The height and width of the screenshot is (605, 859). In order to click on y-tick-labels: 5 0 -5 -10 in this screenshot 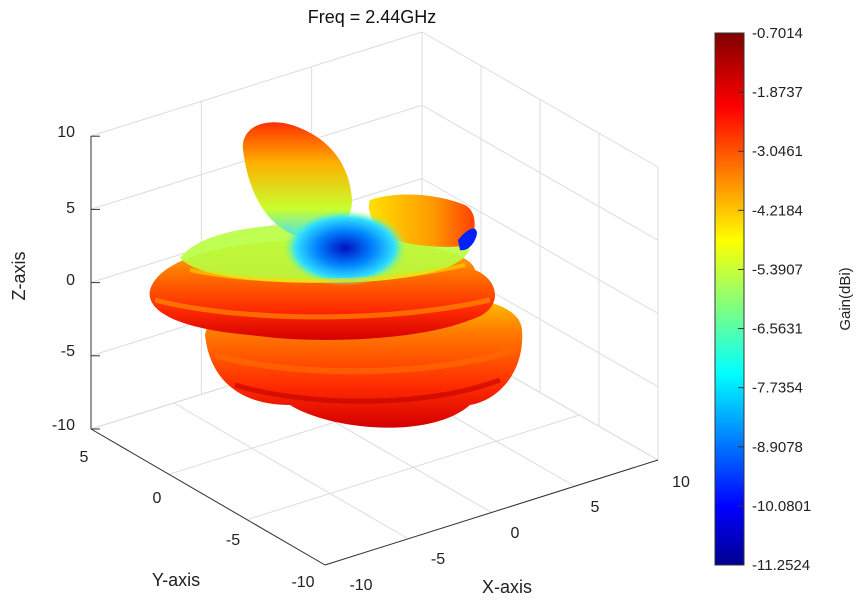, I will do `click(197, 520)`.